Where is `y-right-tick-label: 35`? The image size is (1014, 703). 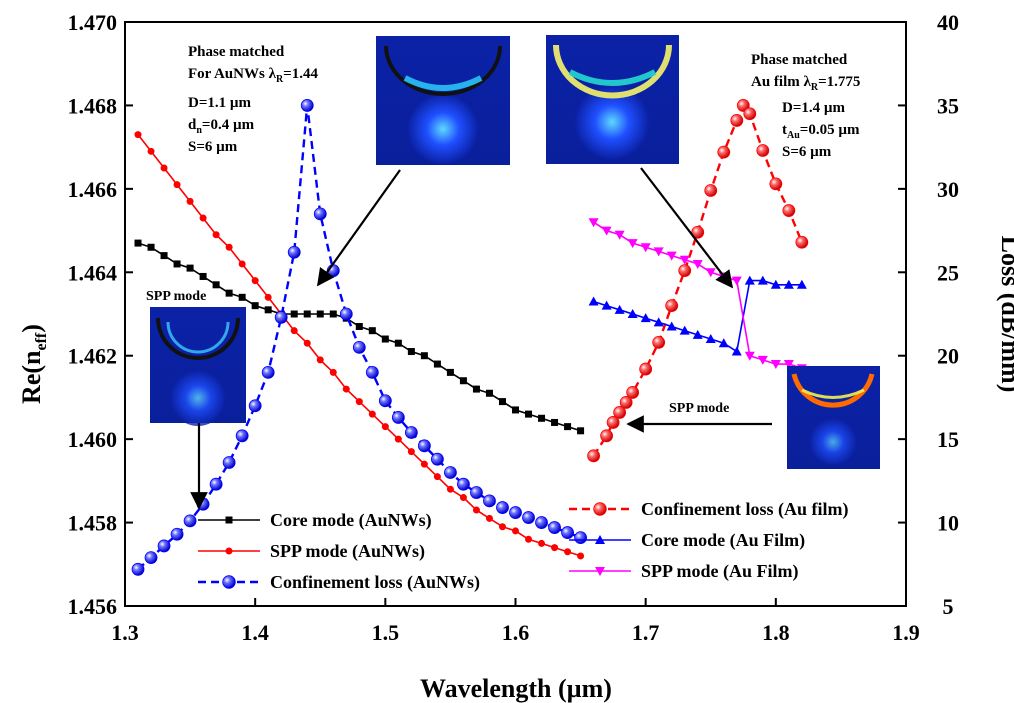 y-right-tick-label: 35 is located at coordinates (948, 105).